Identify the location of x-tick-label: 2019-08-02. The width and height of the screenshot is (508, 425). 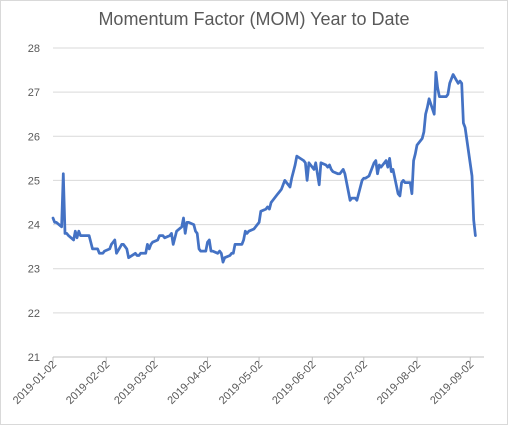
(399, 383).